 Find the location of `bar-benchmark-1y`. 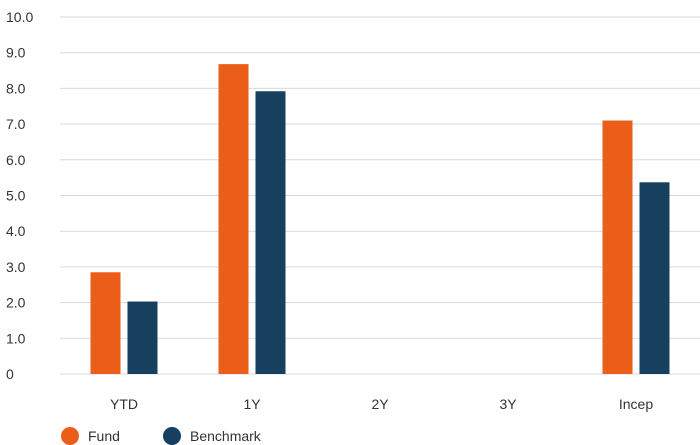

bar-benchmark-1y is located at coordinates (270, 233).